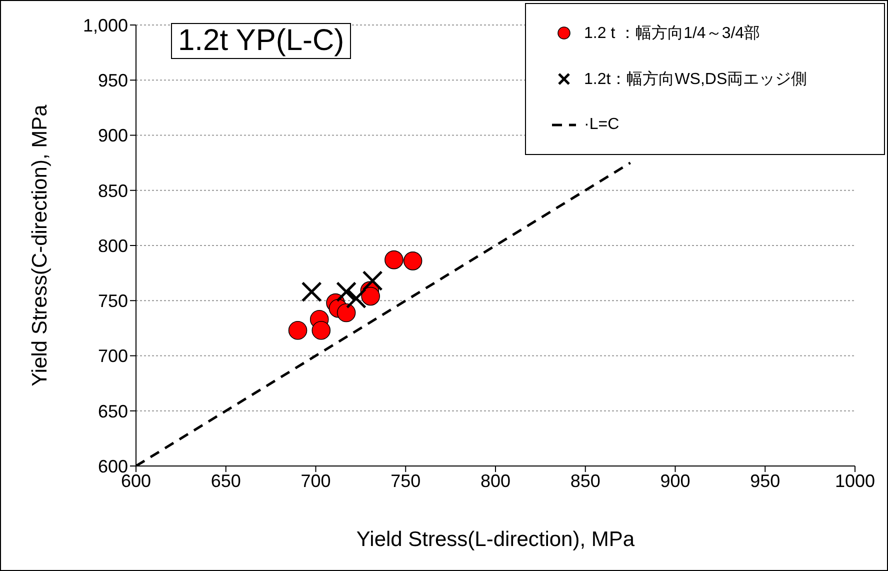 Image resolution: width=888 pixels, height=571 pixels. What do you see at coordinates (672, 34) in the screenshot?
I see `legend-label: 1.2 t ：幅方向1/4～3/4部` at bounding box center [672, 34].